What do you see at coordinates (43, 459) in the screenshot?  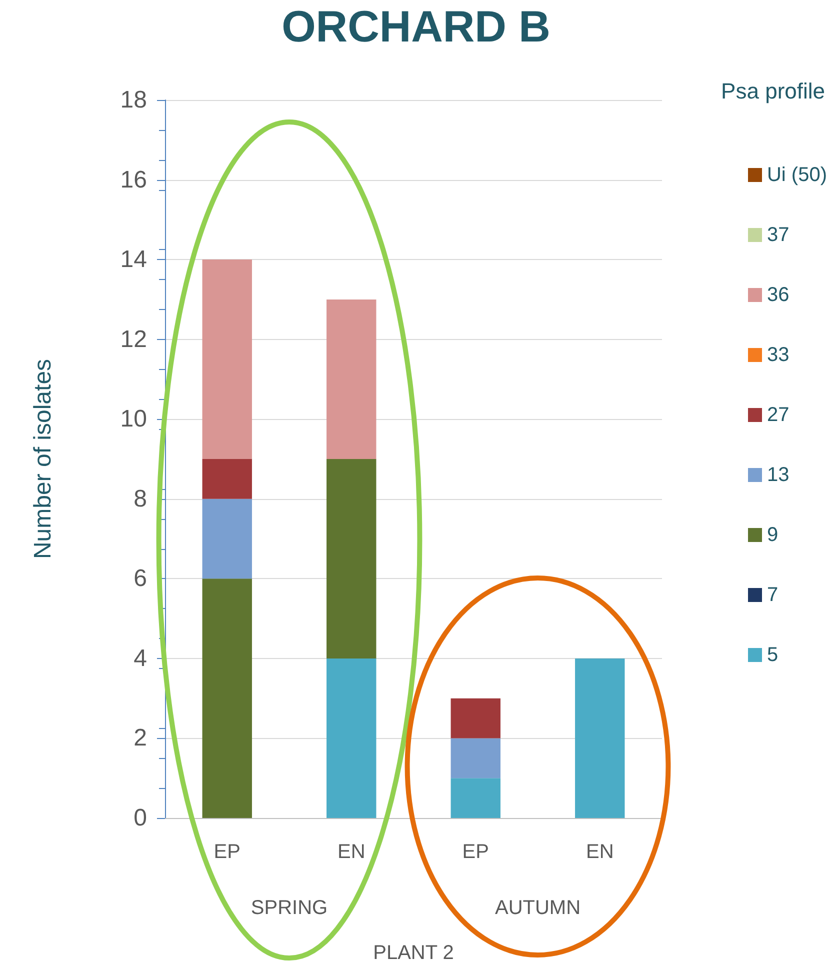 I see `y-axis-title: Number of isolates` at bounding box center [43, 459].